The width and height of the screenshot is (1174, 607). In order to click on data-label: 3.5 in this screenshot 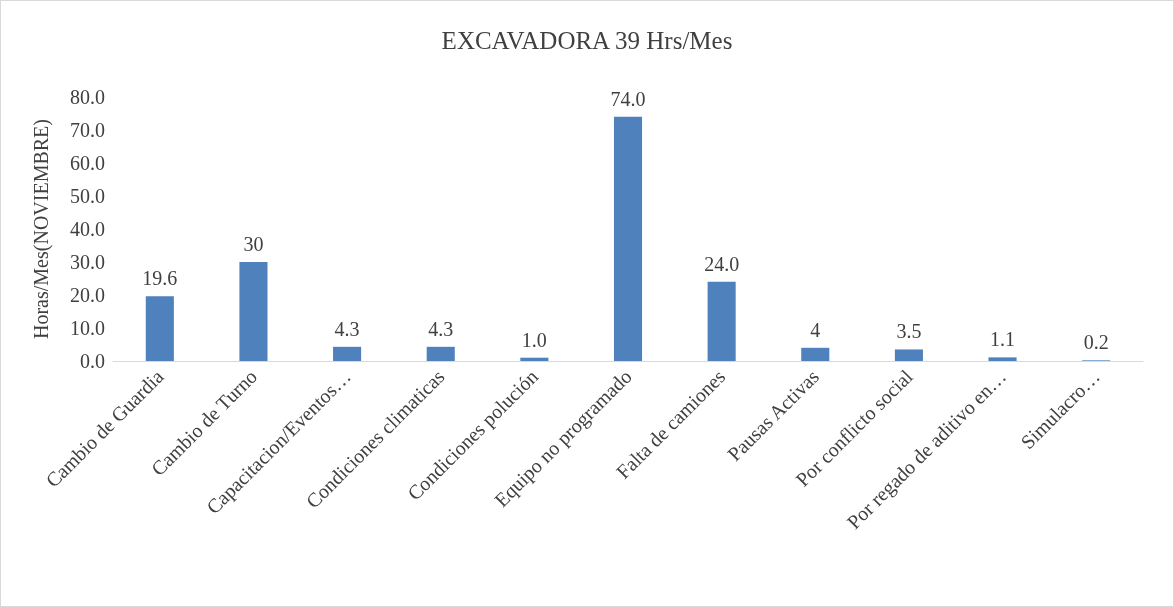, I will do `click(909, 331)`.